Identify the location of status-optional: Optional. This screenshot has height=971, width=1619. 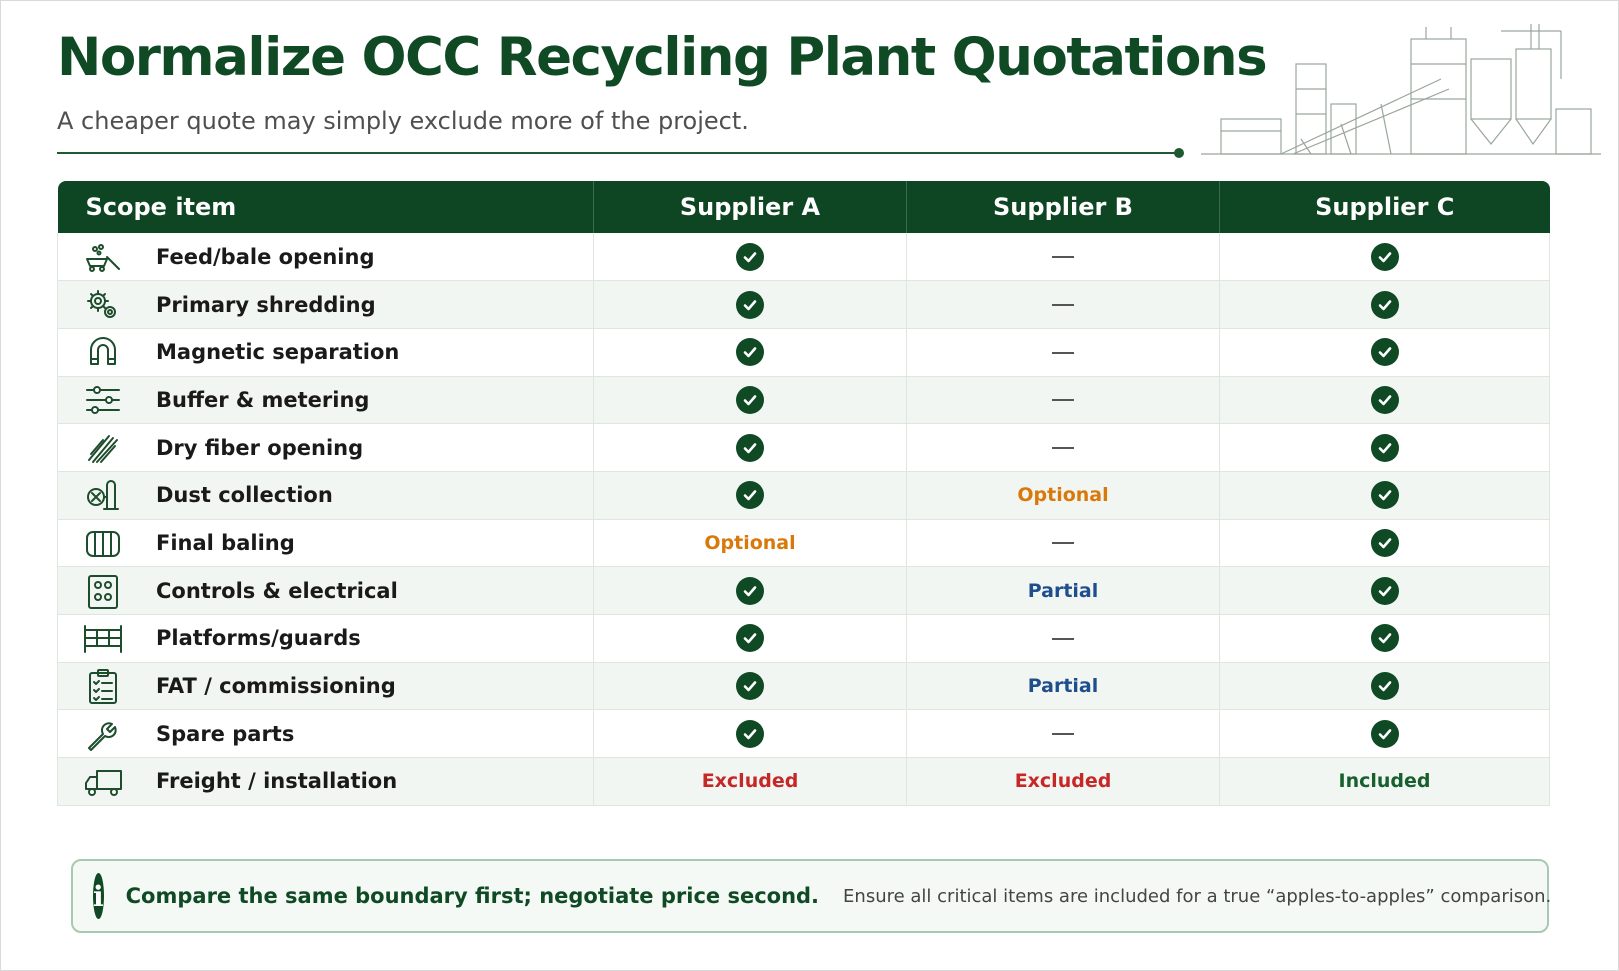
(750, 542).